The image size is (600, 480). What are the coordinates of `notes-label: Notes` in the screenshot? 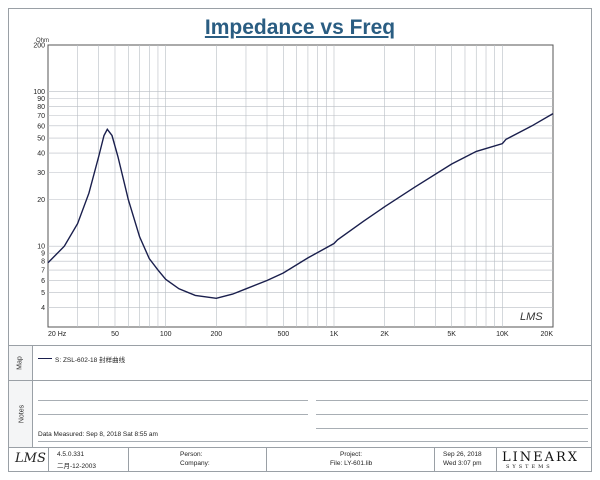 It's located at (22, 414).